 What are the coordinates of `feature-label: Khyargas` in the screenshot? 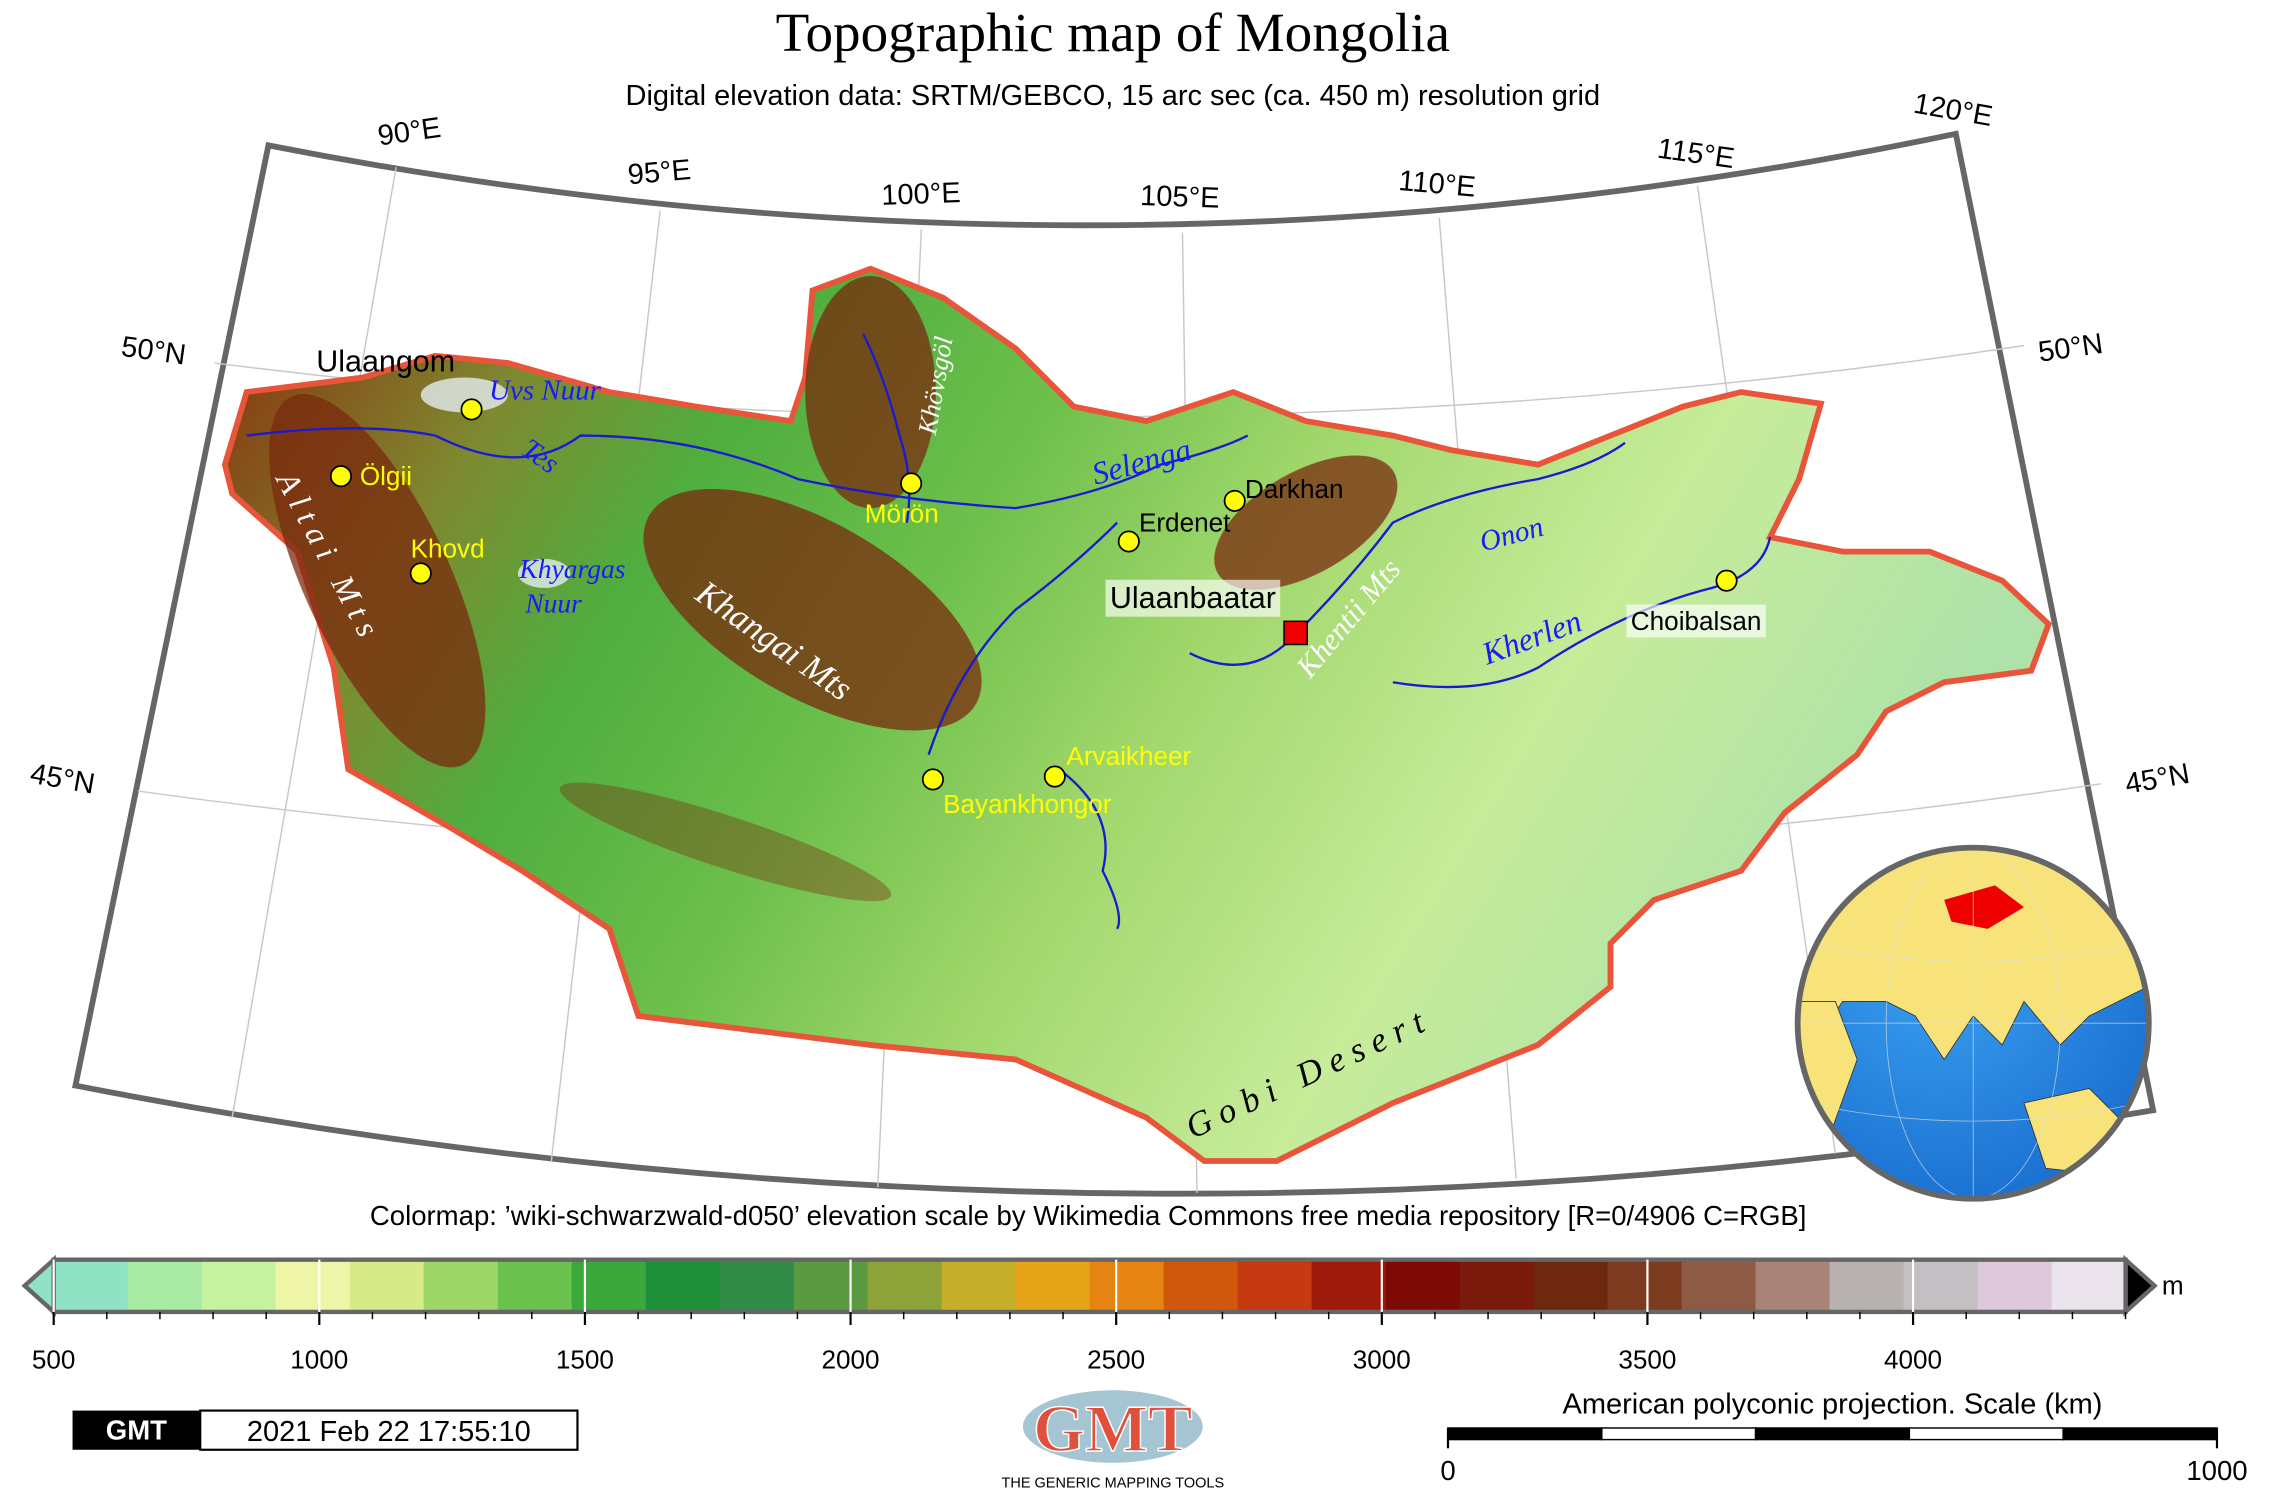 It's located at (571, 568).